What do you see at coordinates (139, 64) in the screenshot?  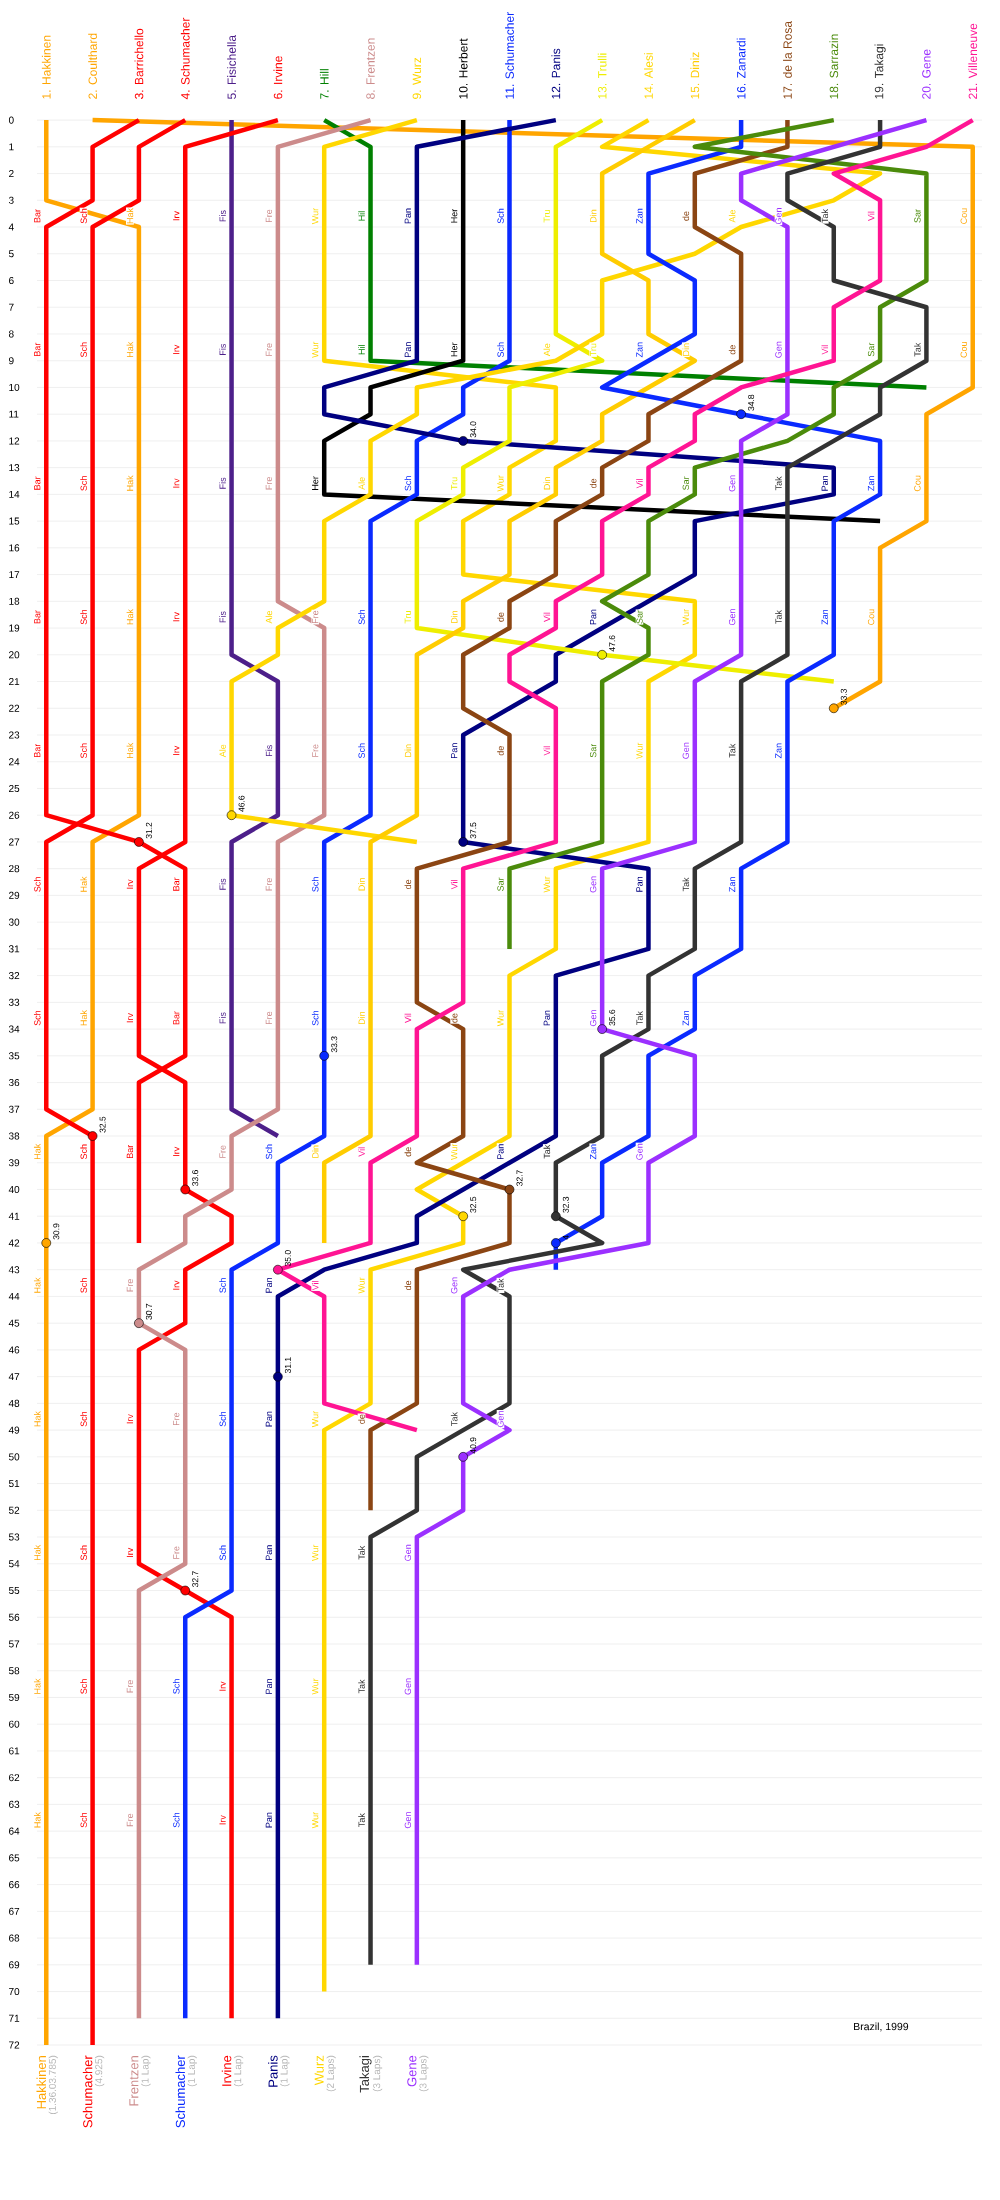 I see `x-tick-label: 3. Barrichello` at bounding box center [139, 64].